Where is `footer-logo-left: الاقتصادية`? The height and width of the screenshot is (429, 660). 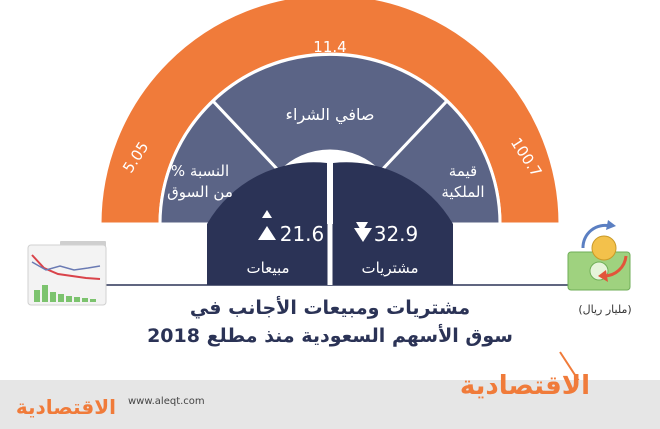
footer-logo-left: الاقتصادية is located at coordinates (65, 407).